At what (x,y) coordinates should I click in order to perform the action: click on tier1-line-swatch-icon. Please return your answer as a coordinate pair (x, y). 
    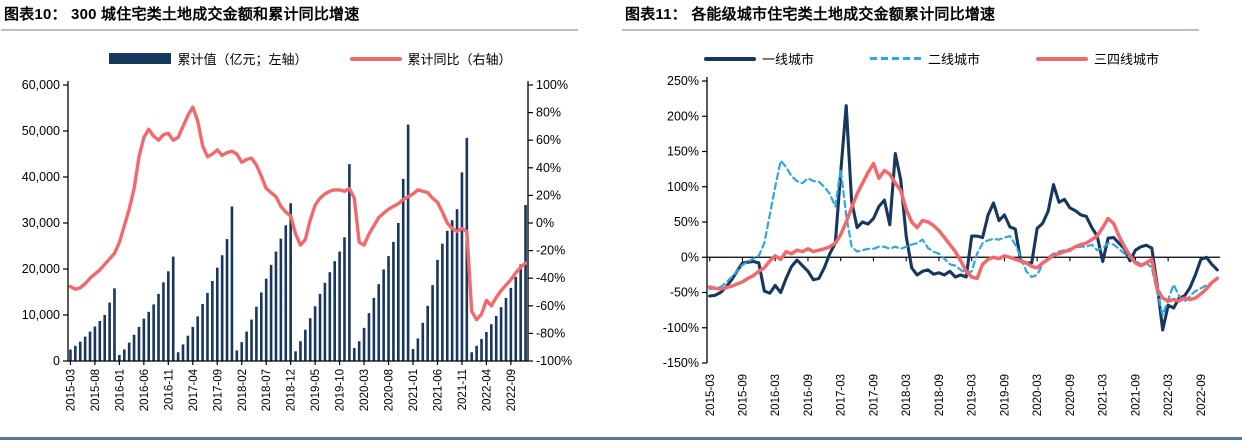
    Looking at the image, I should click on (729, 58).